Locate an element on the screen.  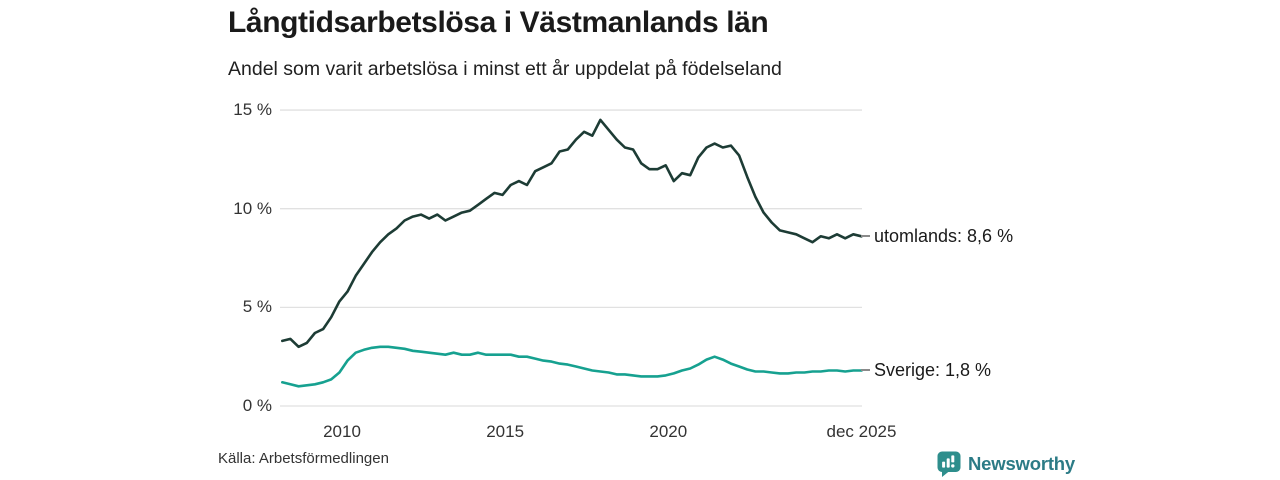
series-label-text: utomlands: 8,6 % is located at coordinates (944, 235).